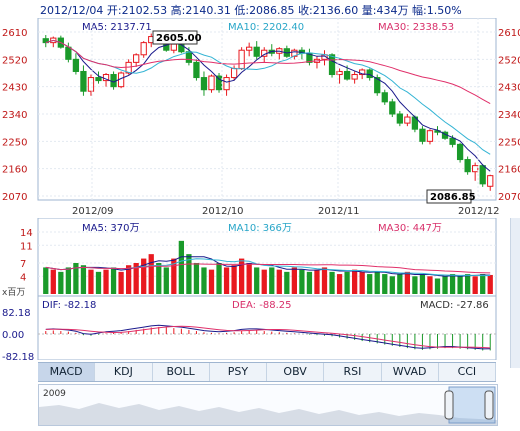  I want to click on y-tick-right: 2070, so click(509, 197).